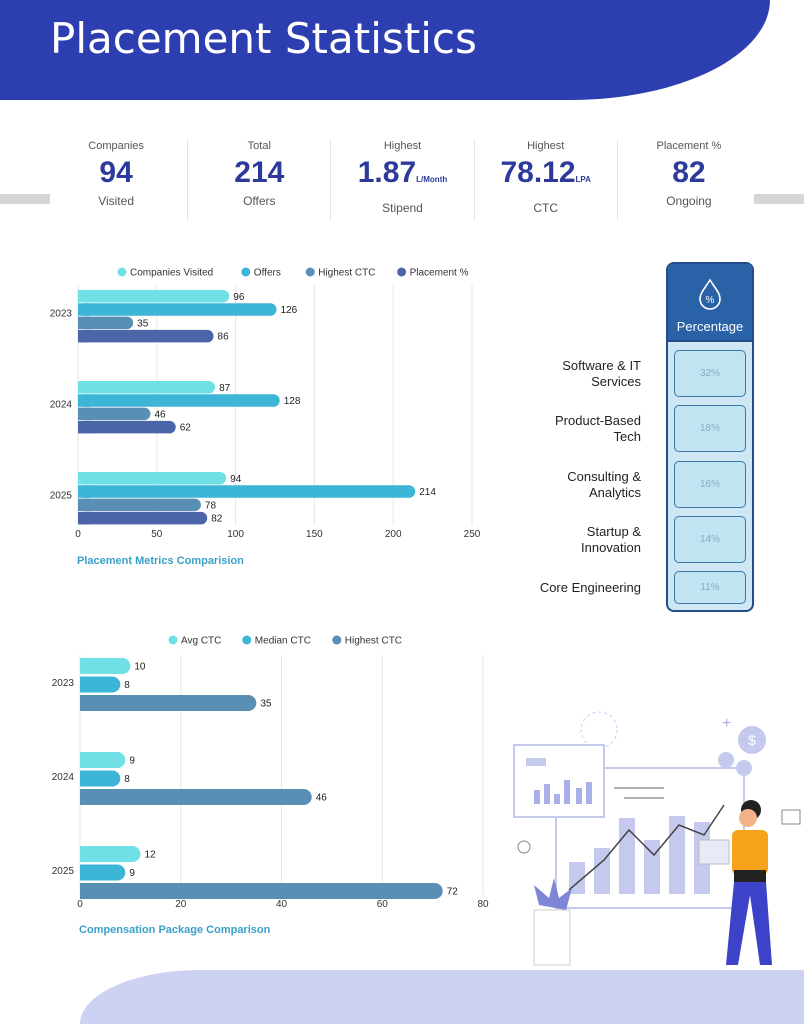 This screenshot has height=1024, width=804. What do you see at coordinates (157, 534) in the screenshot?
I see `x-tick-label: 50` at bounding box center [157, 534].